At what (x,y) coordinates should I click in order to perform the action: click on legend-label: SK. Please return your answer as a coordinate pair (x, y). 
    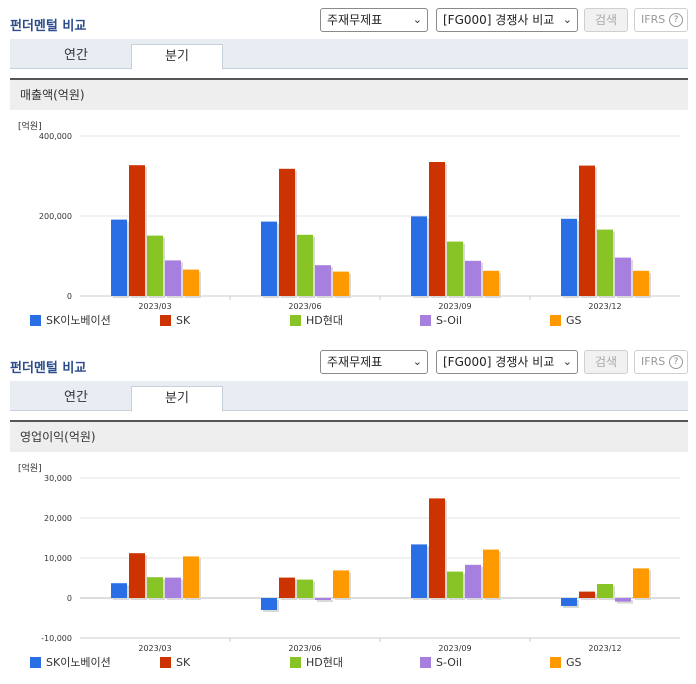
    Looking at the image, I should click on (183, 320).